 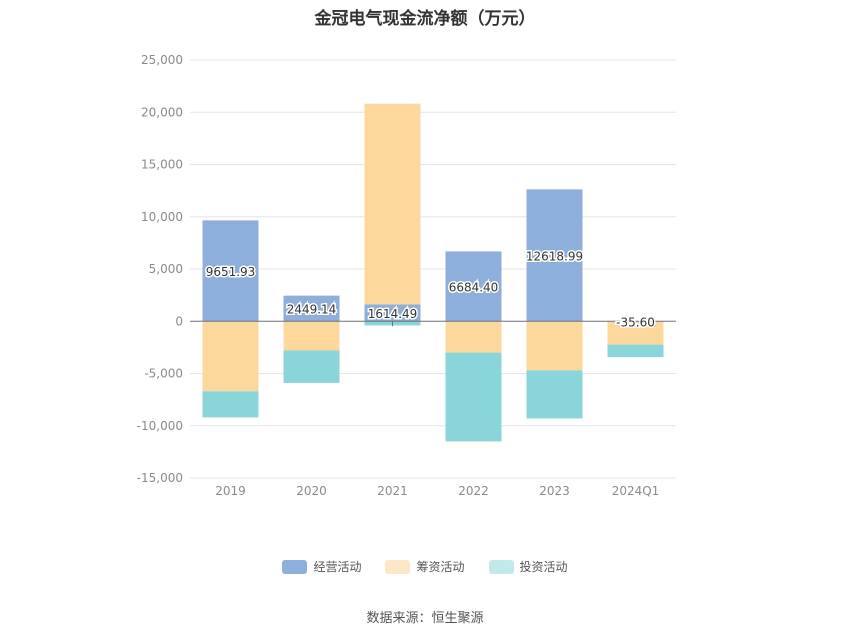 I want to click on legend-item-operating: 经营活动, so click(x=321, y=566).